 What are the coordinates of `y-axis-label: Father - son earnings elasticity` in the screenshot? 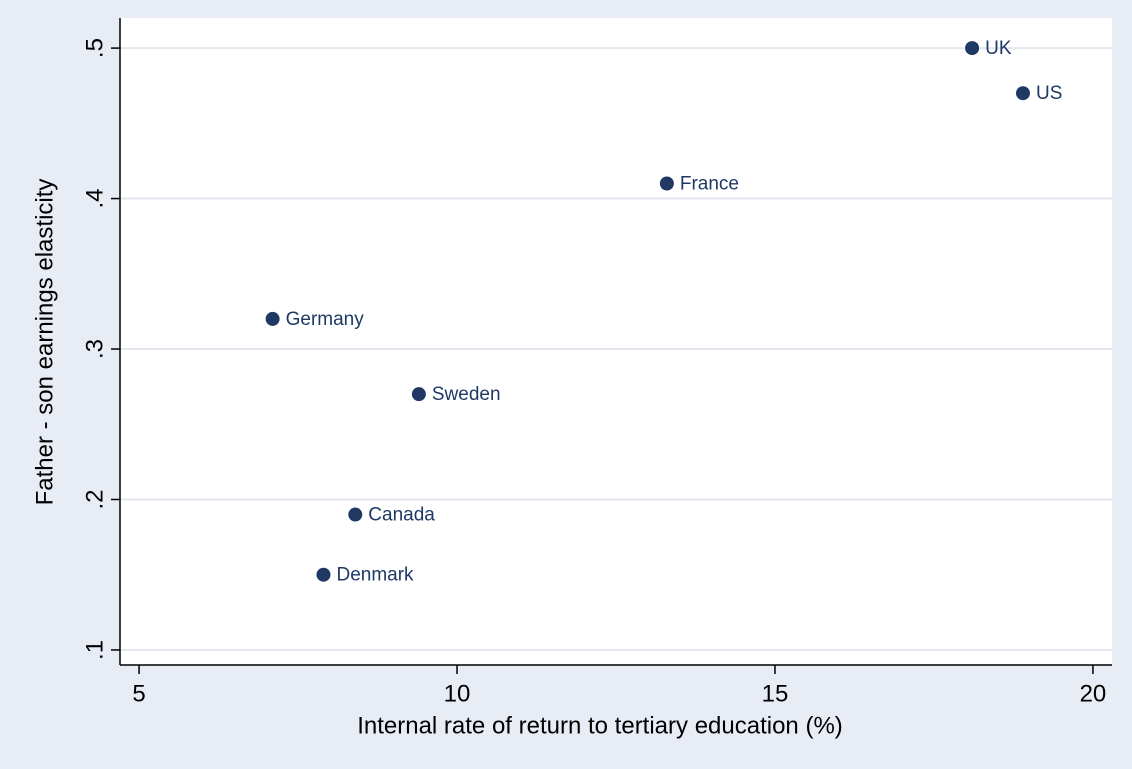 It's located at (44, 342).